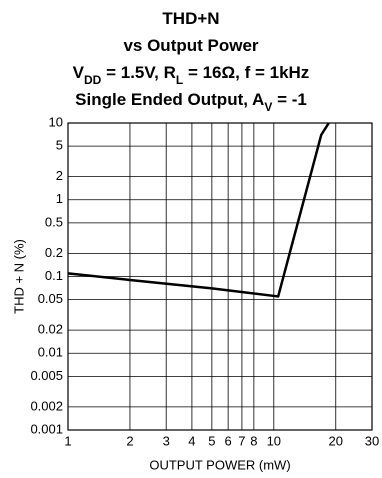 The width and height of the screenshot is (382, 478). I want to click on x-tick-label: 6, so click(228, 440).